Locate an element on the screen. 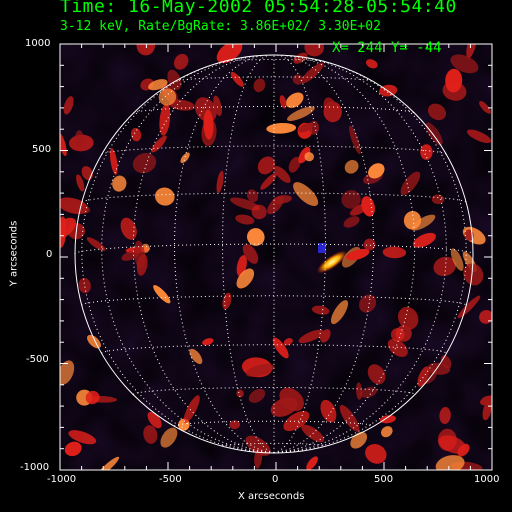 The image size is (512, 512). x-tick-label: 500 is located at coordinates (384, 479).